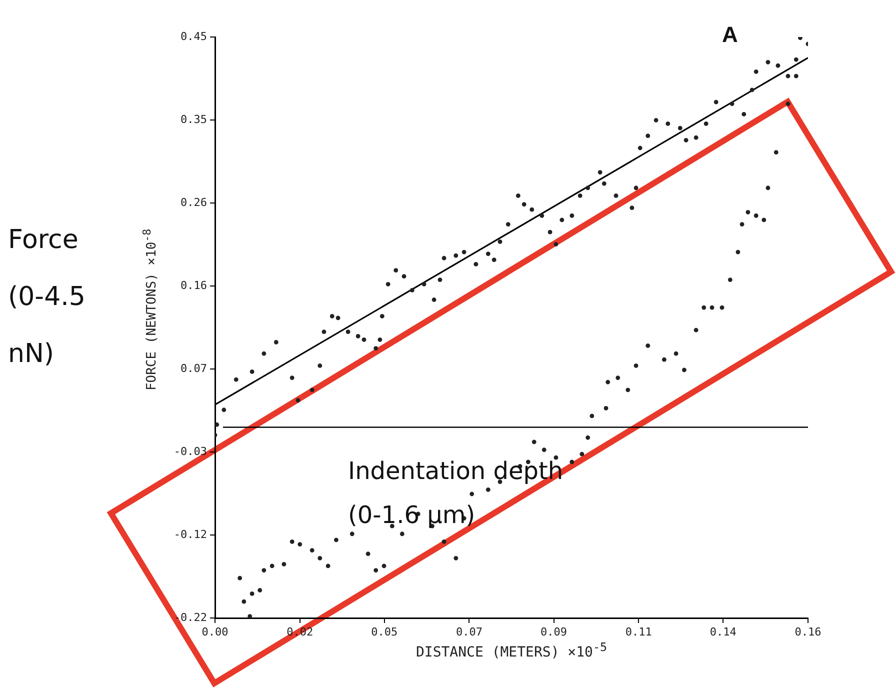 This screenshot has height=695, width=896. I want to click on annotation: A, so click(730, 35).